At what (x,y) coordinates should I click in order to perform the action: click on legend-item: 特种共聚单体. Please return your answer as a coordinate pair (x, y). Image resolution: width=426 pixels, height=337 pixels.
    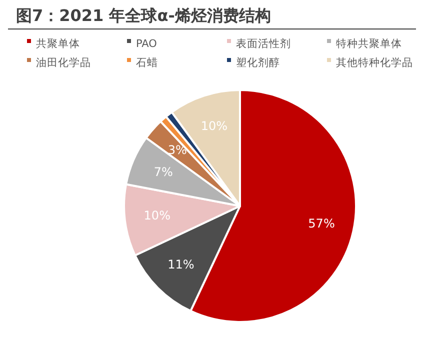
    Looking at the image, I should click on (364, 44).